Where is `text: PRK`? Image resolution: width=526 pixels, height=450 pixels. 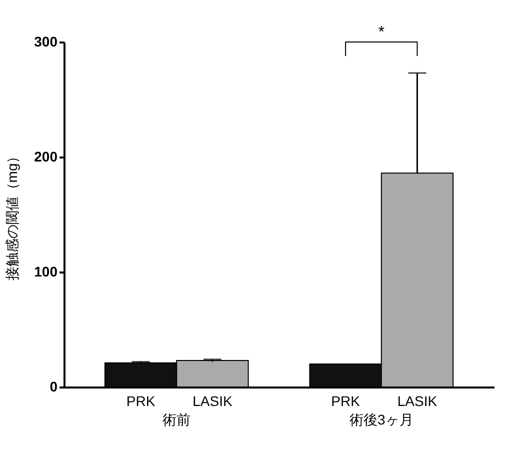 text: PRK is located at coordinates (345, 401).